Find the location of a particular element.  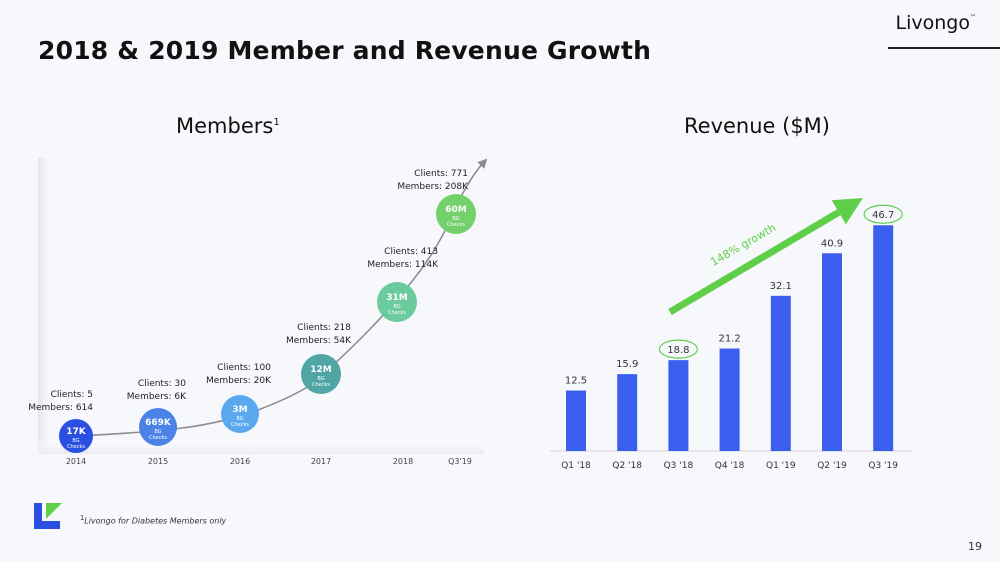

footnote-text: Livongo for Diabetes Members only is located at coordinates (155, 521).